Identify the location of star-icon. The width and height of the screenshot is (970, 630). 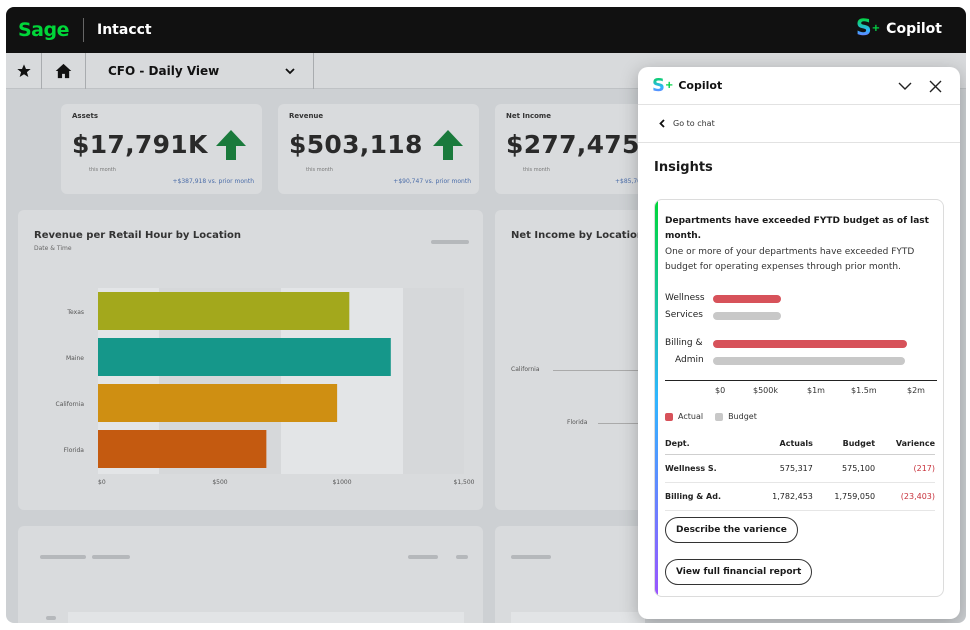
(23, 70).